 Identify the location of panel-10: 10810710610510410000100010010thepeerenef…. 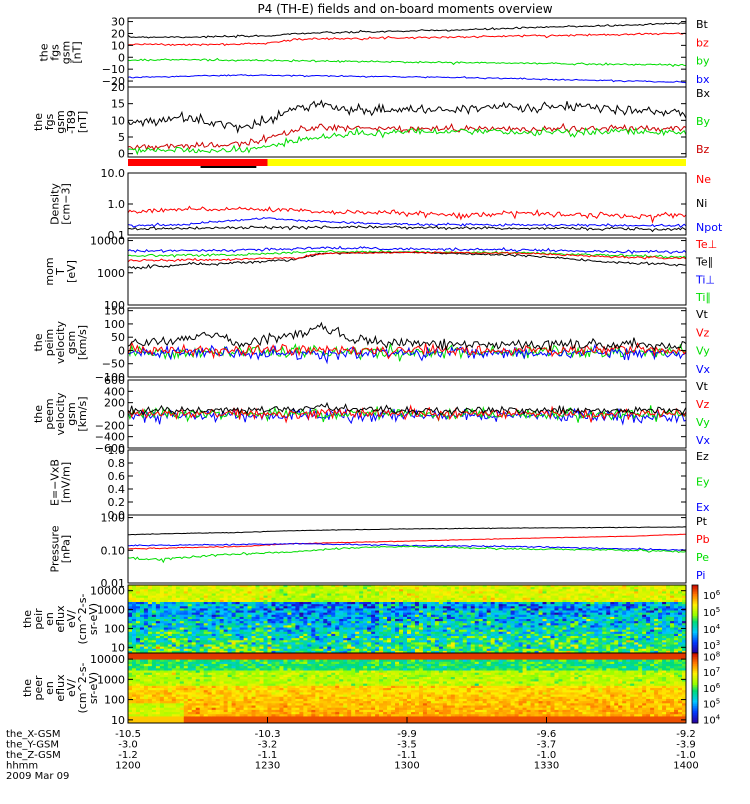
(371, 689).